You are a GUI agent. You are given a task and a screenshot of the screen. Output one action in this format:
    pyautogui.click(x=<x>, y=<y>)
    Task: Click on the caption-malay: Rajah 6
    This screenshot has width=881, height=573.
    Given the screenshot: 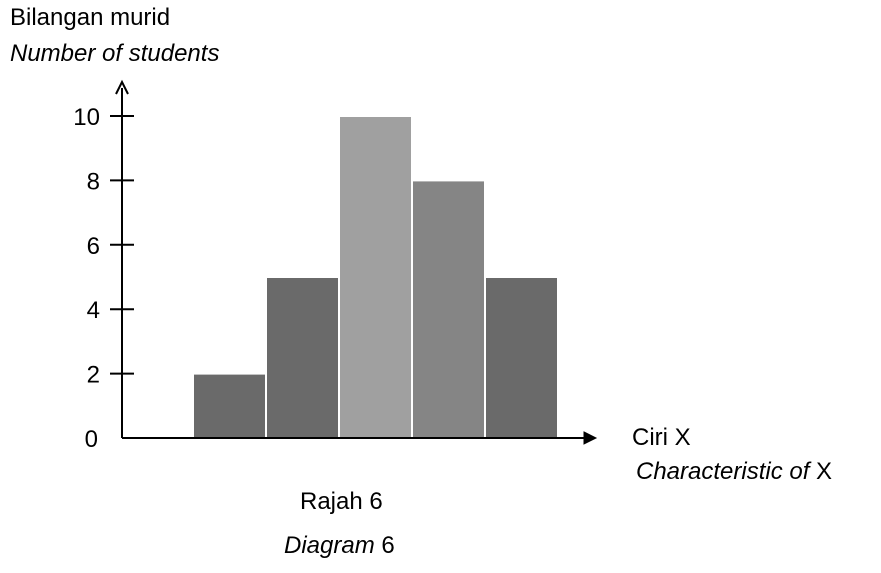 What is the action you would take?
    pyautogui.click(x=341, y=501)
    